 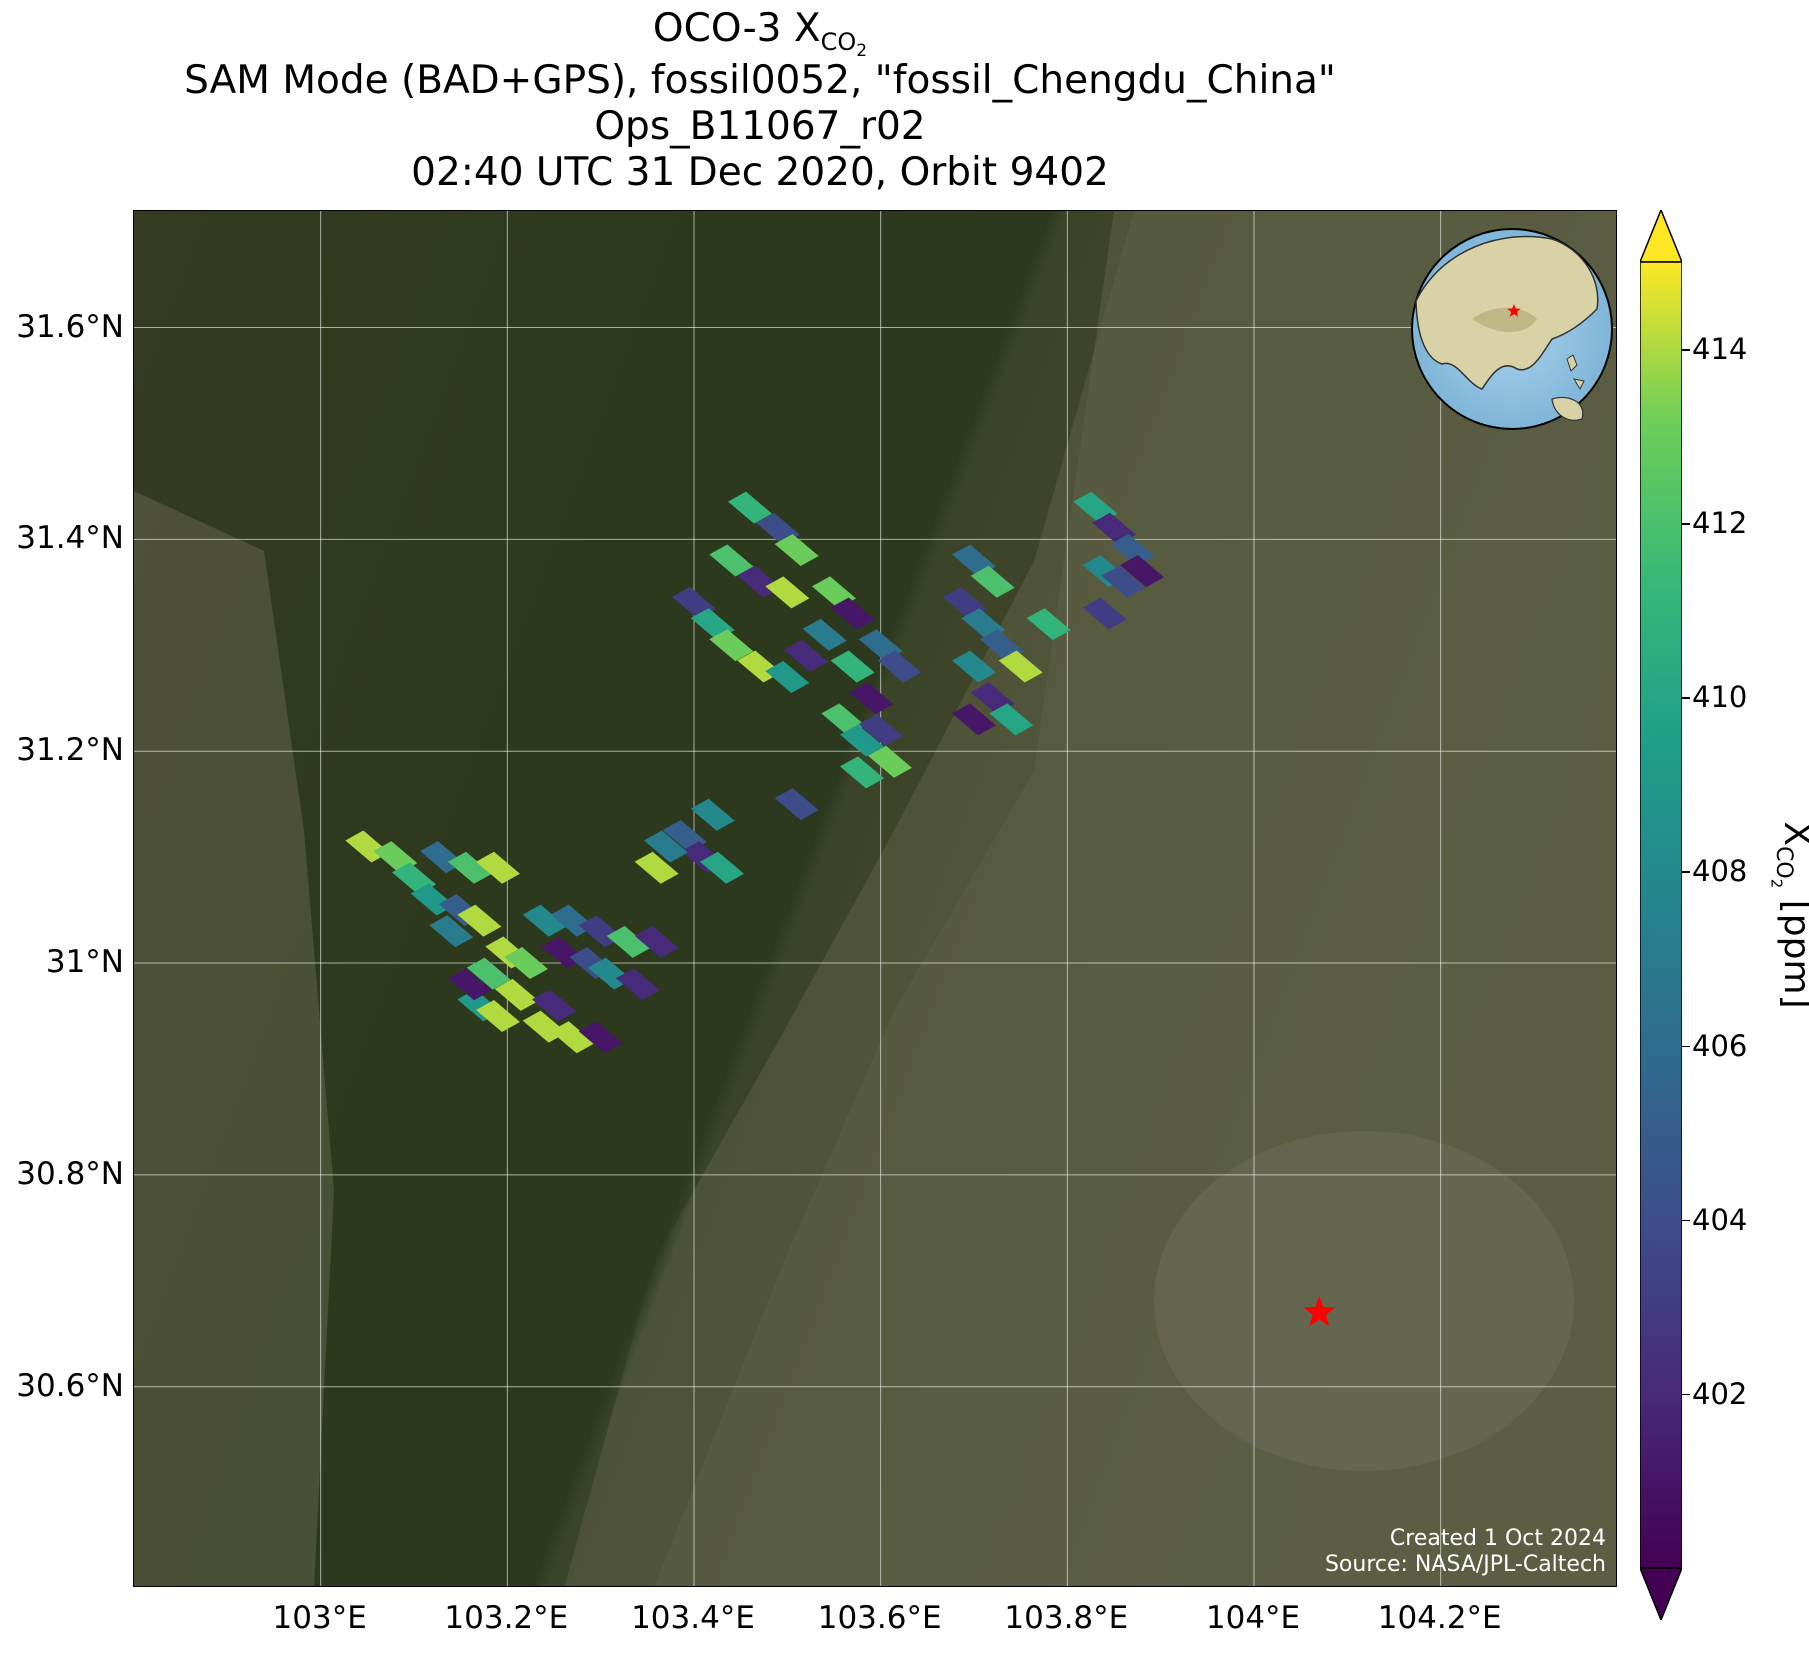 What do you see at coordinates (1720, 1045) in the screenshot?
I see `colorbar-tick-label: 406` at bounding box center [1720, 1045].